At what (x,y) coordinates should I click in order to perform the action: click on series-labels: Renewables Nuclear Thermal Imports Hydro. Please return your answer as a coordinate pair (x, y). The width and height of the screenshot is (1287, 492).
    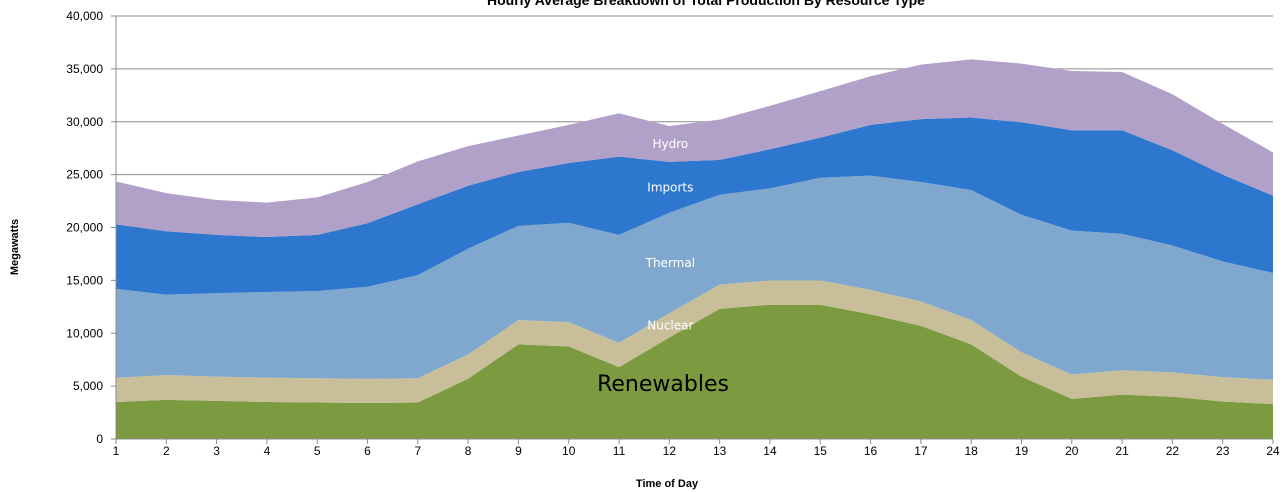
    Looking at the image, I should click on (663, 267).